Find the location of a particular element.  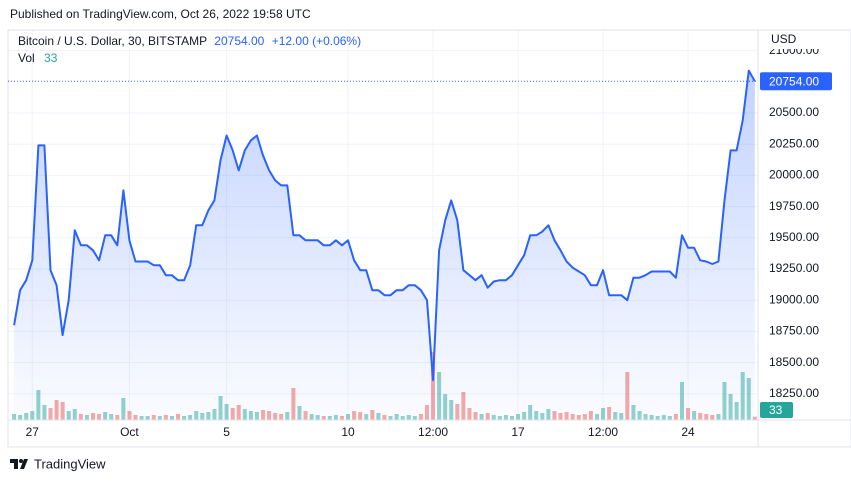

volume-name: Vol is located at coordinates (26, 58).